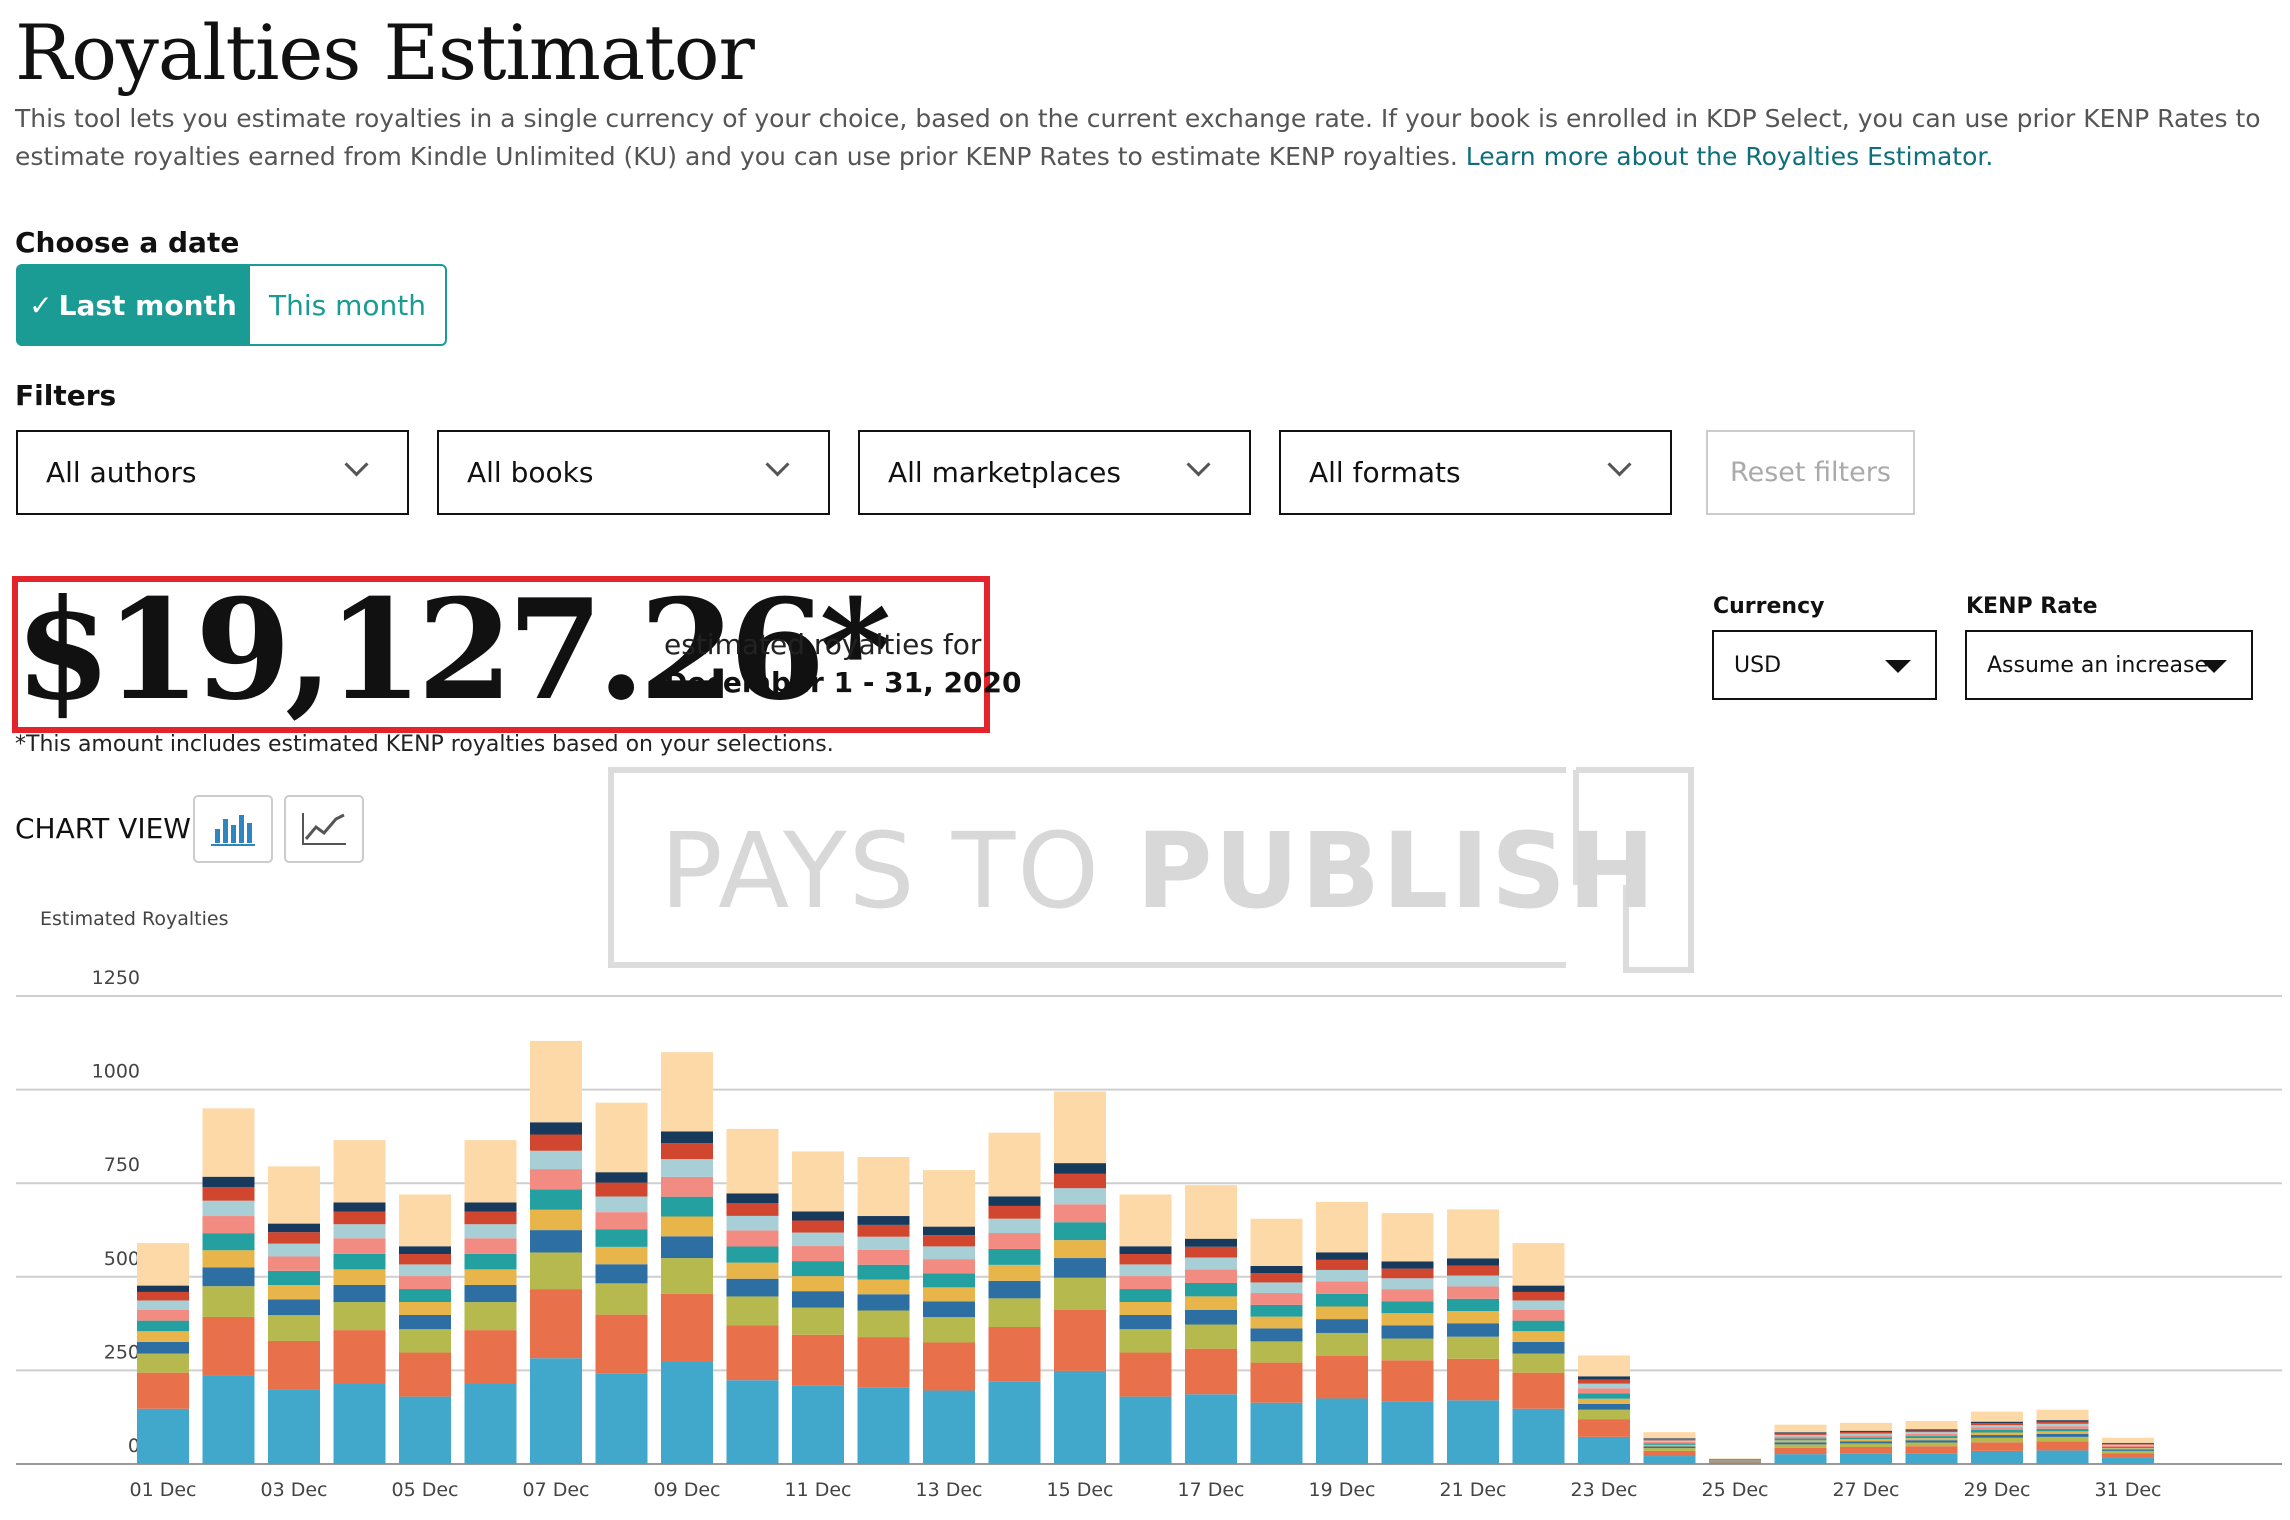 The image size is (2290, 1520). I want to click on bar-08-dec, so click(621, 1283).